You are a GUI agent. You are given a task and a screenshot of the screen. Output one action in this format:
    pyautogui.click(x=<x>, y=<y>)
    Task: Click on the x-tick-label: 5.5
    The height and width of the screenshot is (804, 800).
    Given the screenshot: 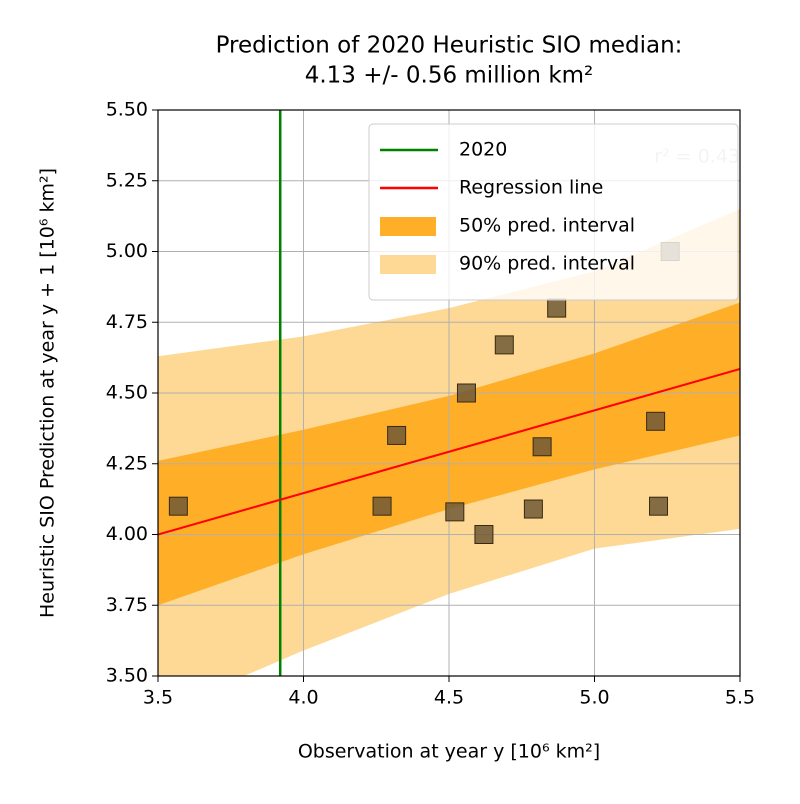 What is the action you would take?
    pyautogui.click(x=740, y=698)
    